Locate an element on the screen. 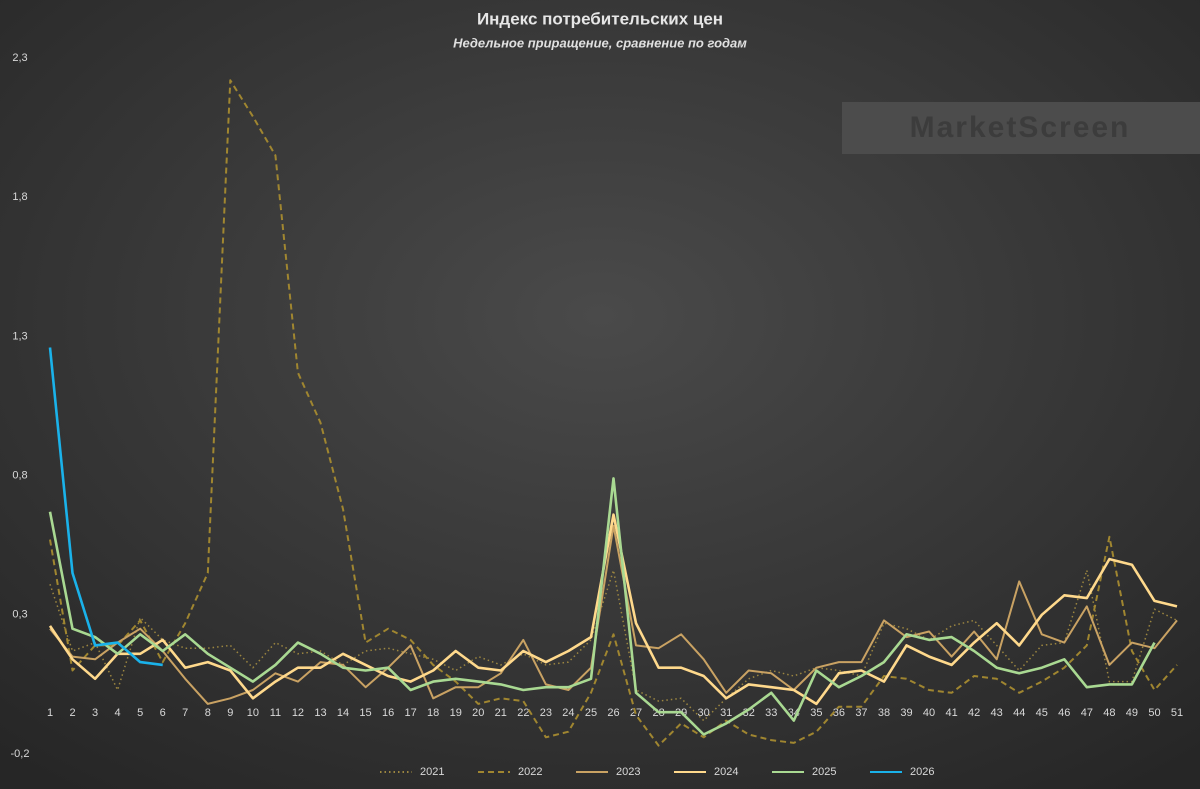 This screenshot has height=789, width=1200. y-tick-label: 0,8 is located at coordinates (19, 476).